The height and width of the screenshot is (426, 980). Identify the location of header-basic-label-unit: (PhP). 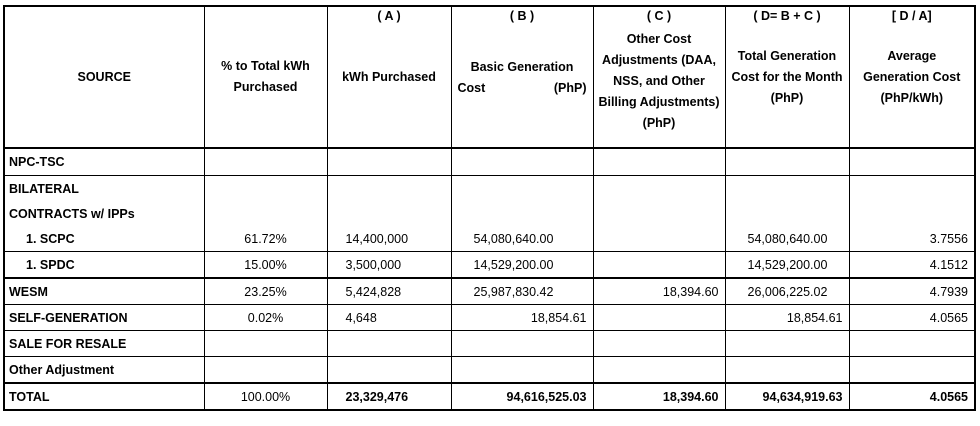
(570, 88).